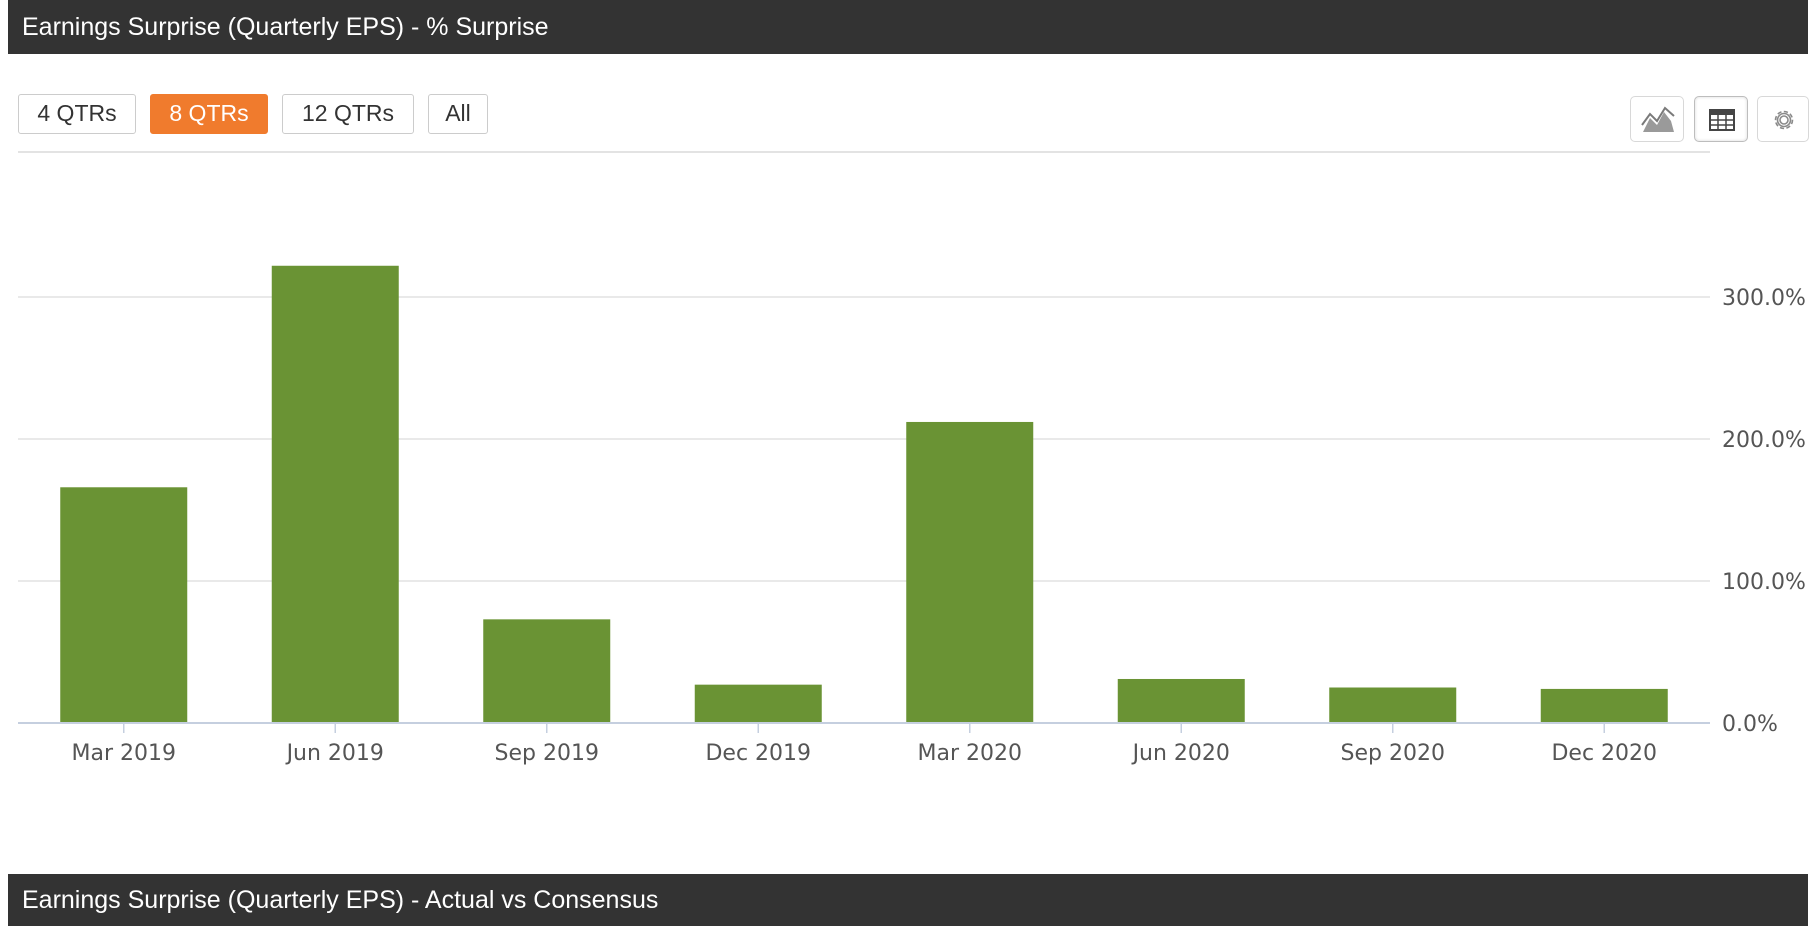 This screenshot has width=1816, height=926. What do you see at coordinates (209, 114) in the screenshot?
I see `range-button-8-qtrs: 8 QTRs` at bounding box center [209, 114].